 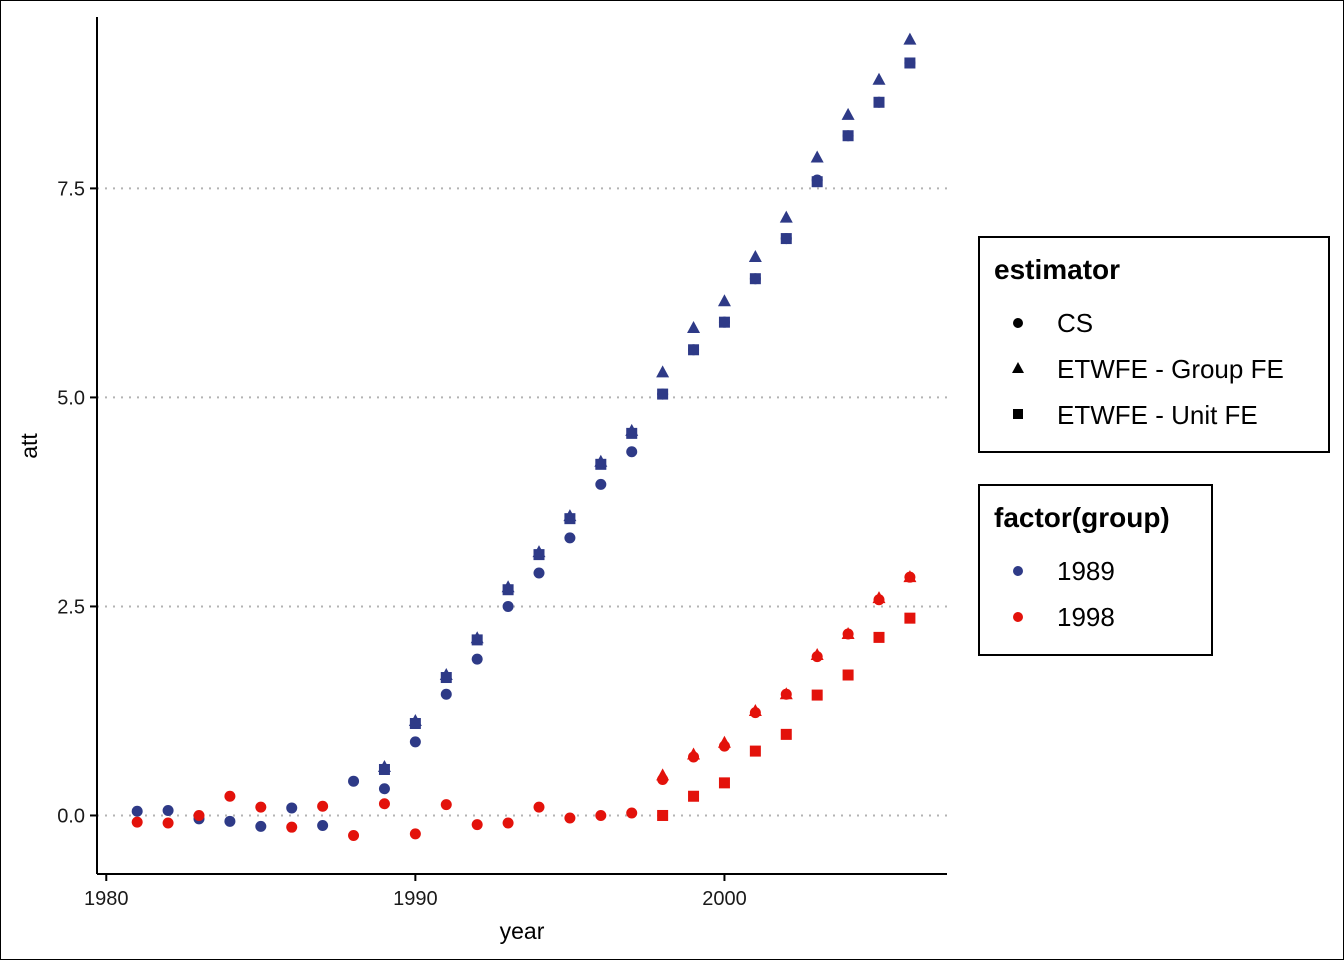 What do you see at coordinates (1086, 571) in the screenshot?
I see `legend-item-1989: 1989` at bounding box center [1086, 571].